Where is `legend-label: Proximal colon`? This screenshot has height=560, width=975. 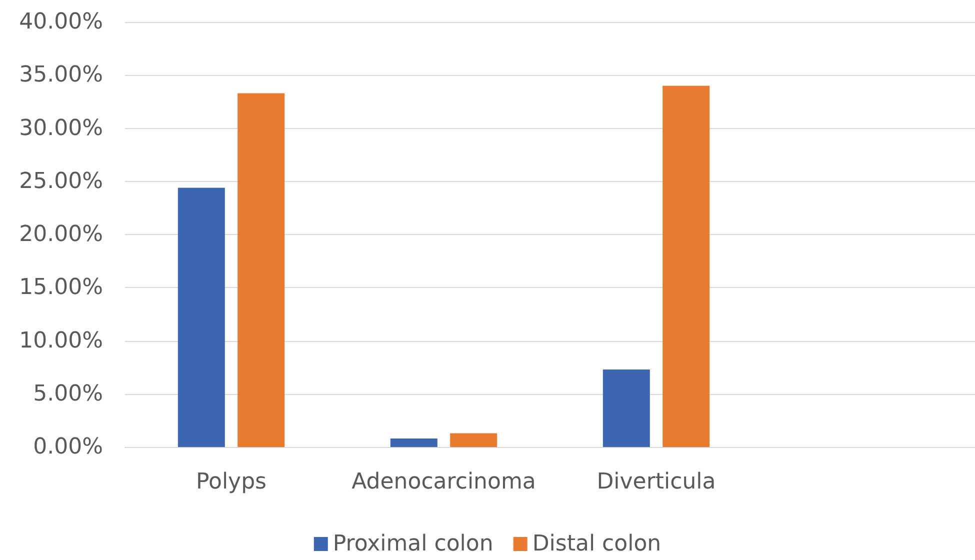
legend-label: Proximal colon is located at coordinates (413, 544).